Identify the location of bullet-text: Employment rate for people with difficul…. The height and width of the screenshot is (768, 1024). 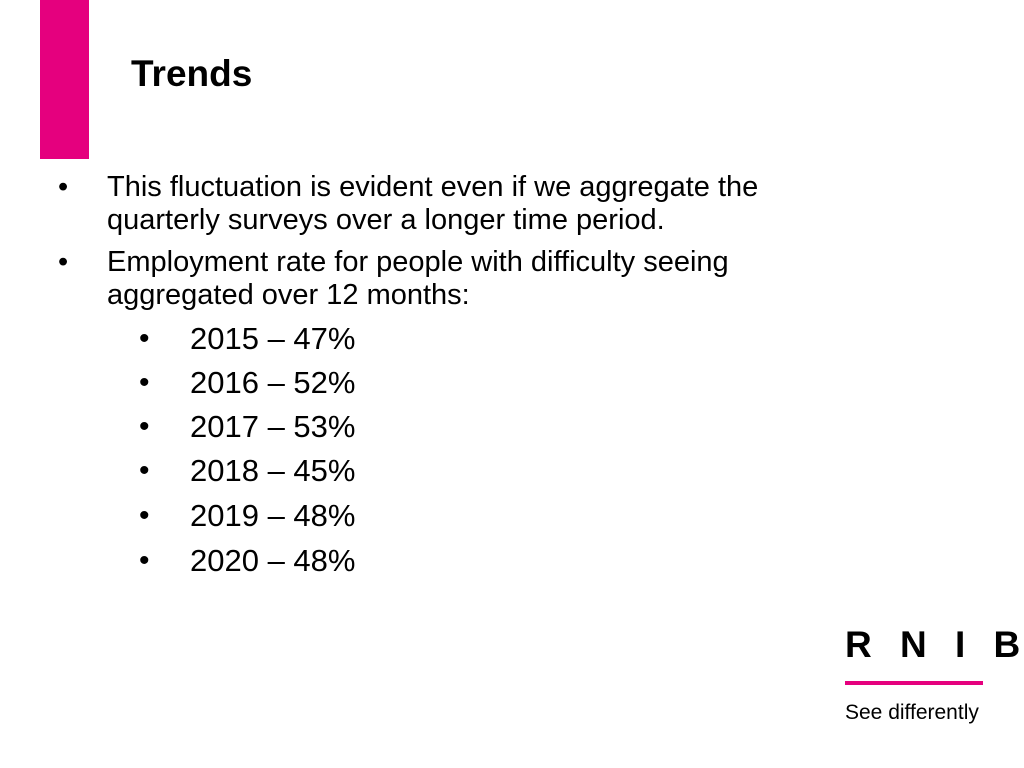
(418, 279).